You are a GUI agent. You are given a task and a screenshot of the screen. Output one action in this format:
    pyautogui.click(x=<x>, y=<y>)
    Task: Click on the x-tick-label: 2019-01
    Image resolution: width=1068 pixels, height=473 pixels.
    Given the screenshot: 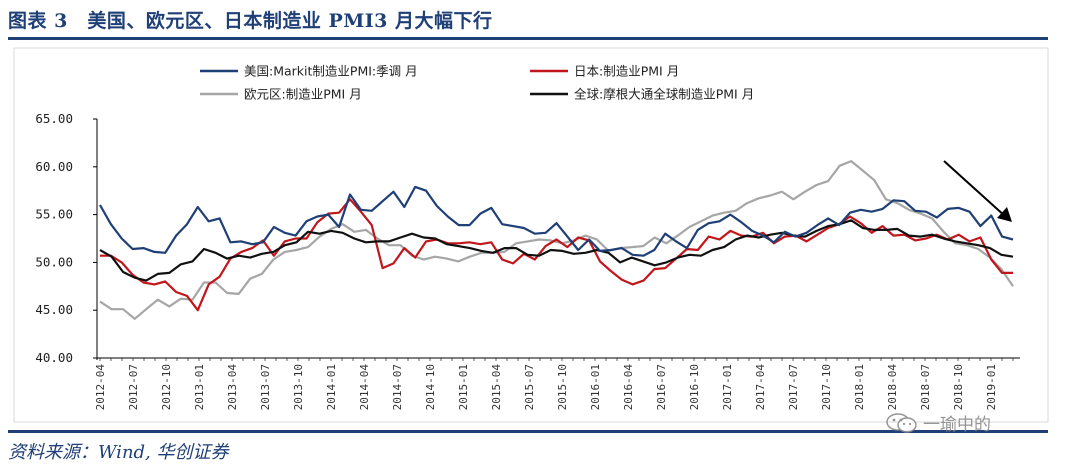 What is the action you would take?
    pyautogui.click(x=991, y=387)
    